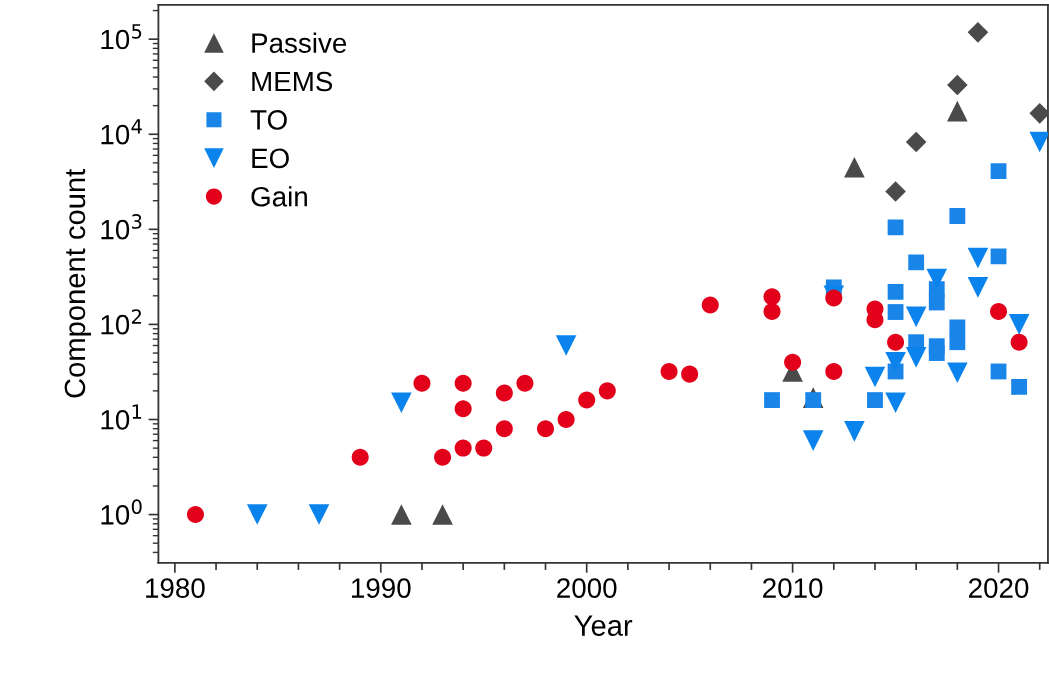  What do you see at coordinates (78, 283) in the screenshot?
I see `y-axis-title: Component count` at bounding box center [78, 283].